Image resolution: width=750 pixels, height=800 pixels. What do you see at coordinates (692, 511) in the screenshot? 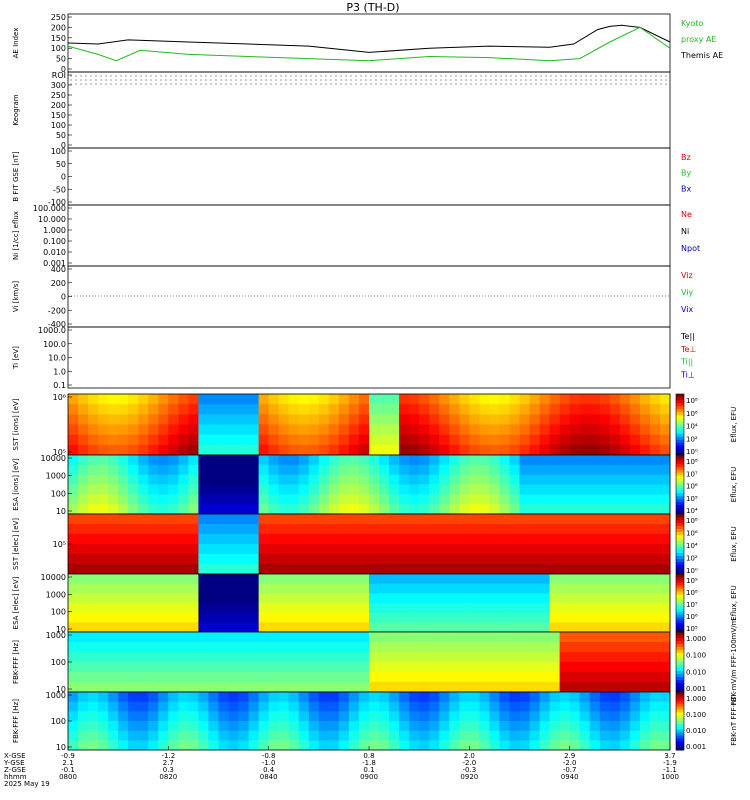
I see `colorbar-tick-label: 10⁴` at bounding box center [692, 511].